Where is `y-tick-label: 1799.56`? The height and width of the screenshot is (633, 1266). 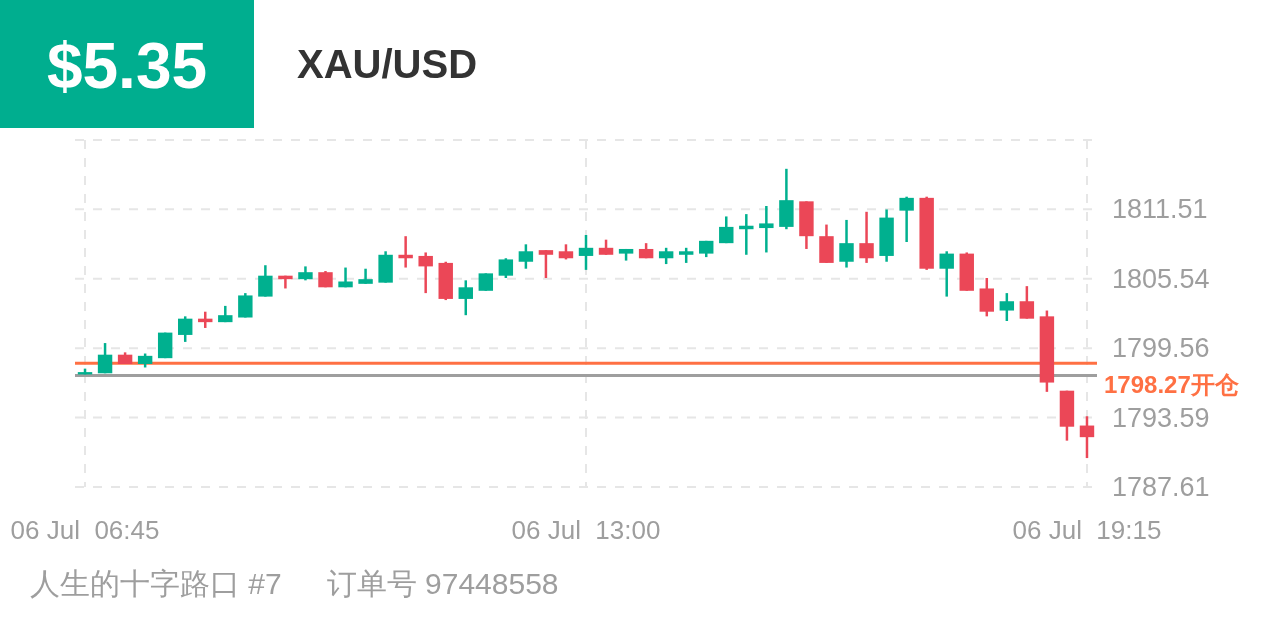
y-tick-label: 1799.56 is located at coordinates (1161, 348).